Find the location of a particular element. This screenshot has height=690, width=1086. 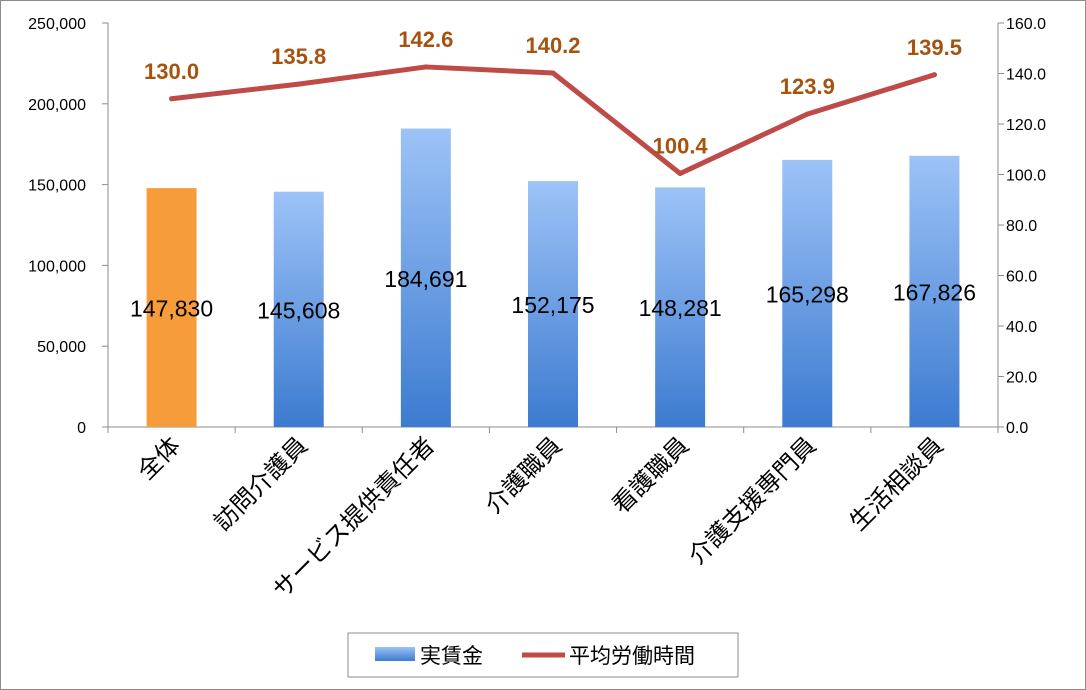

left-tick-label: 100,000 is located at coordinates (57, 266).